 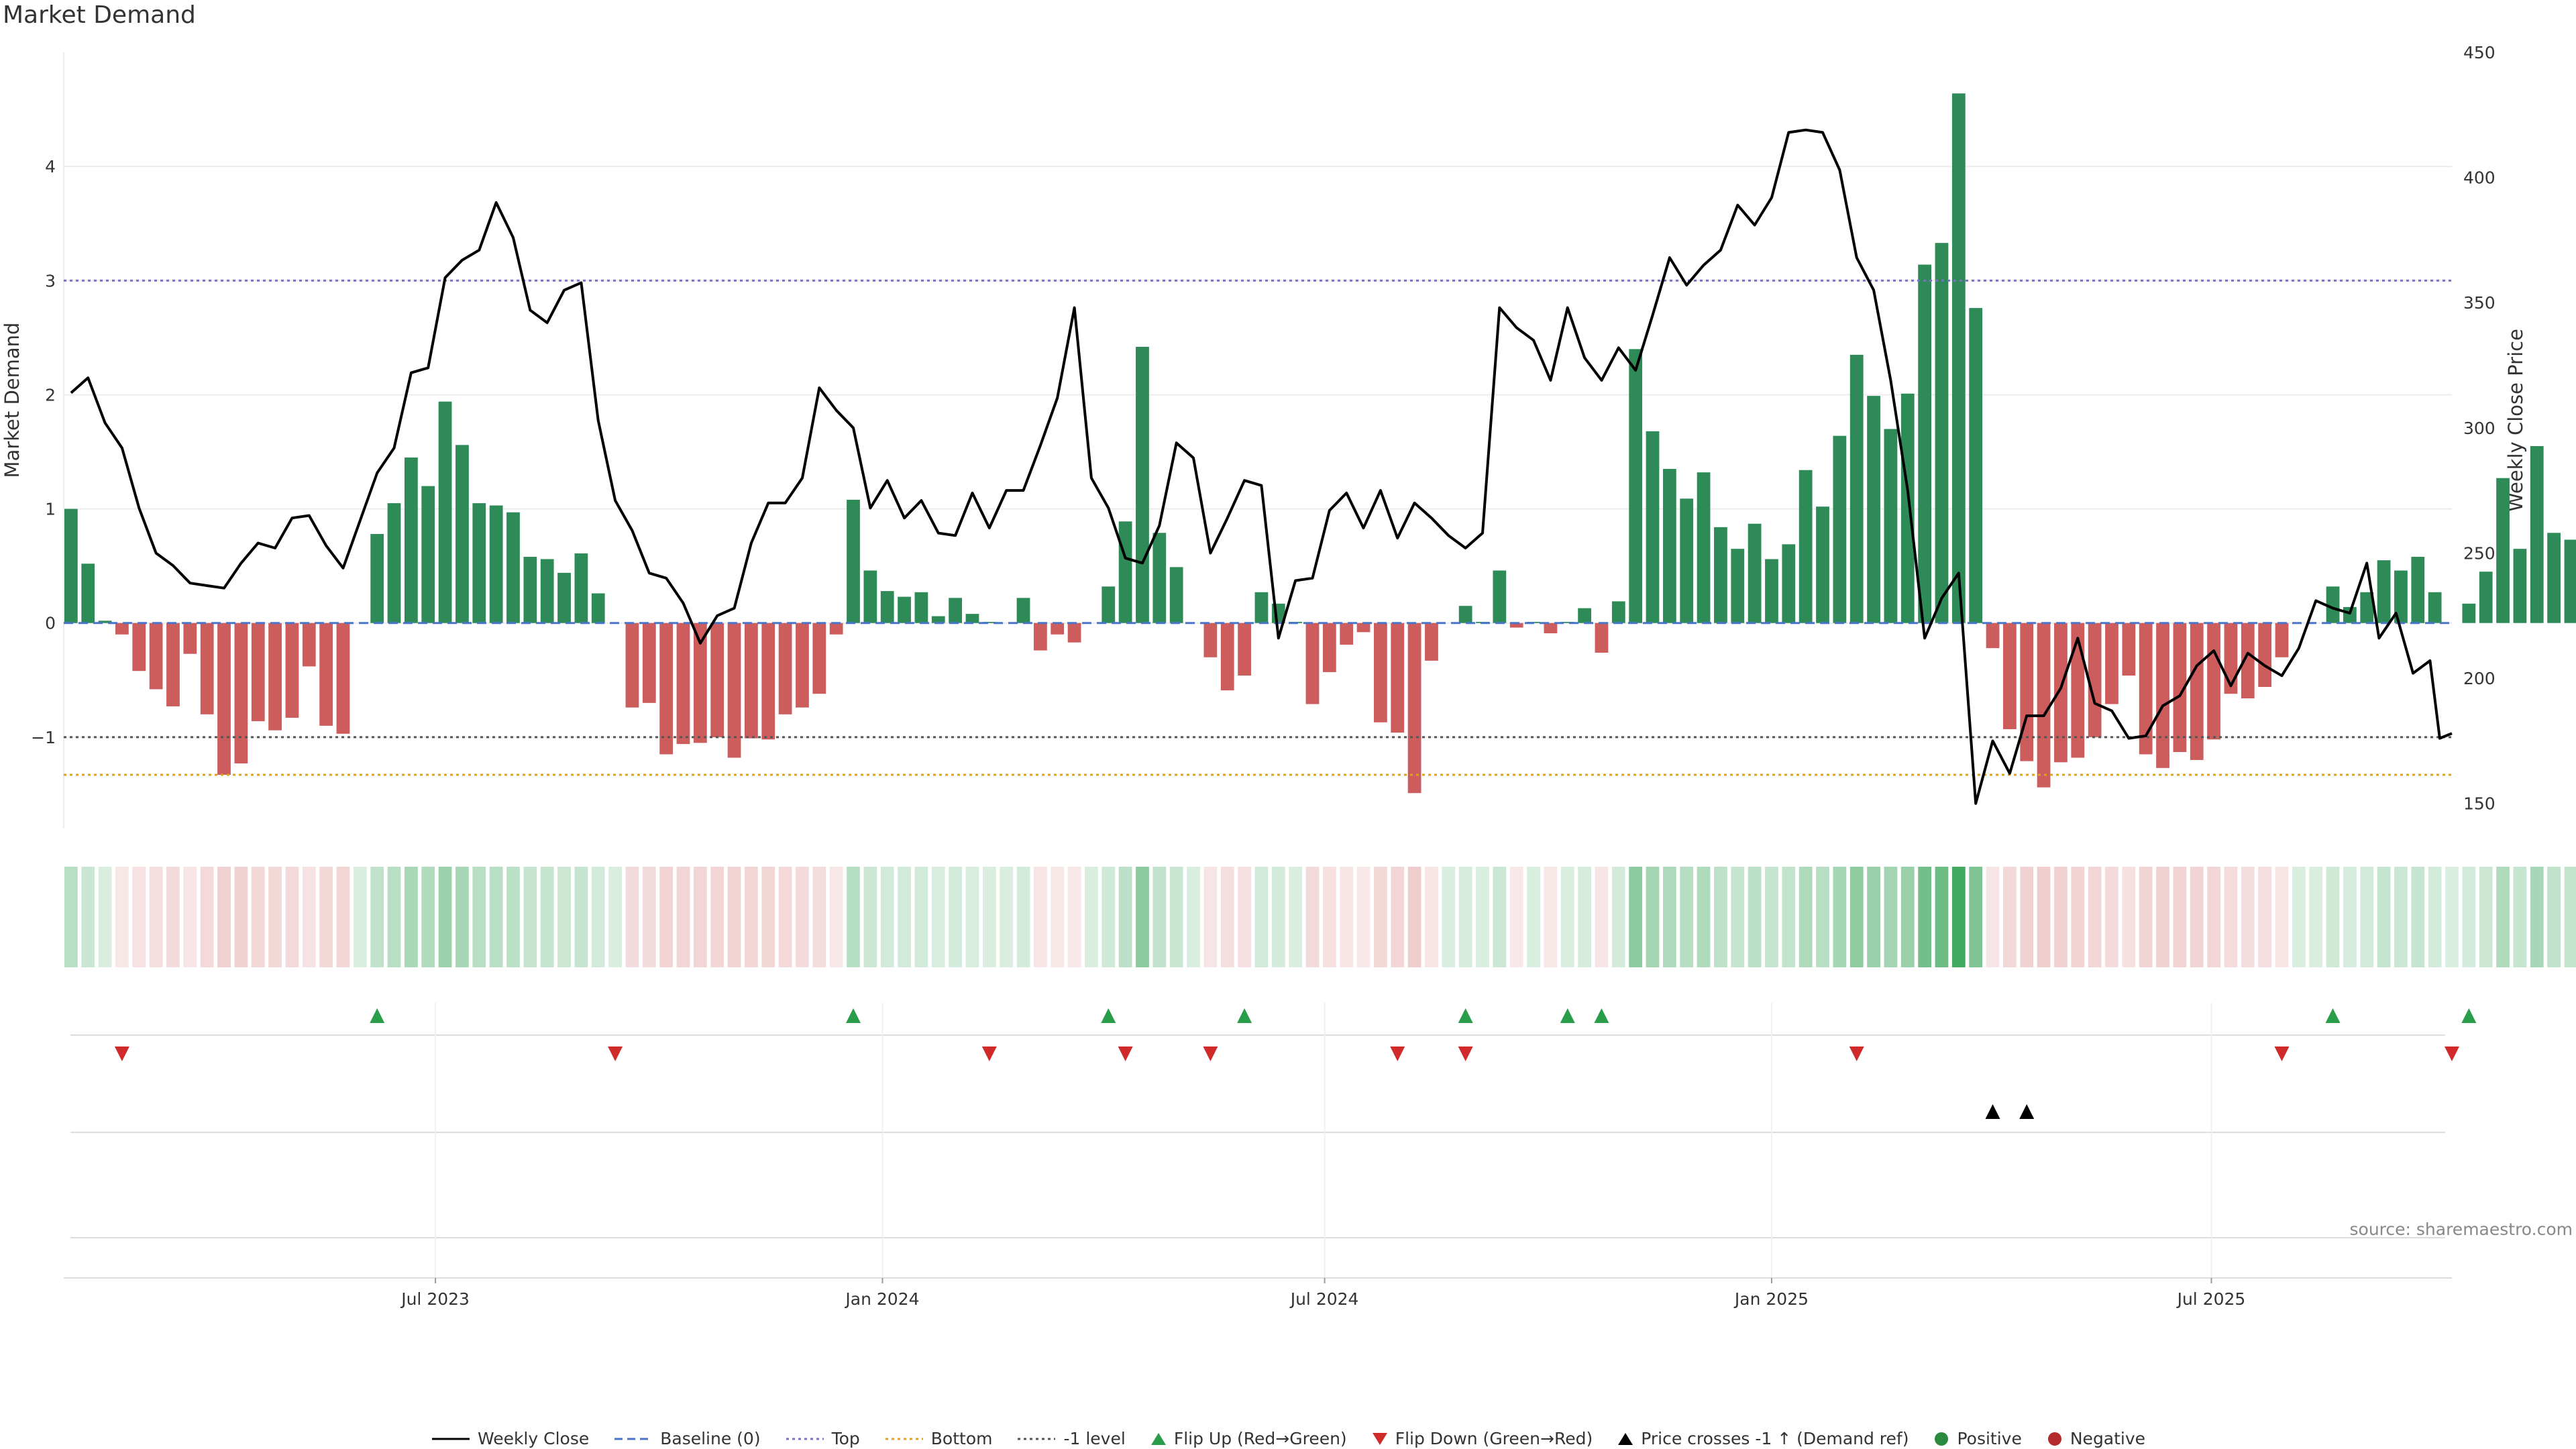 I want to click on legend-item: Top, so click(x=822, y=1438).